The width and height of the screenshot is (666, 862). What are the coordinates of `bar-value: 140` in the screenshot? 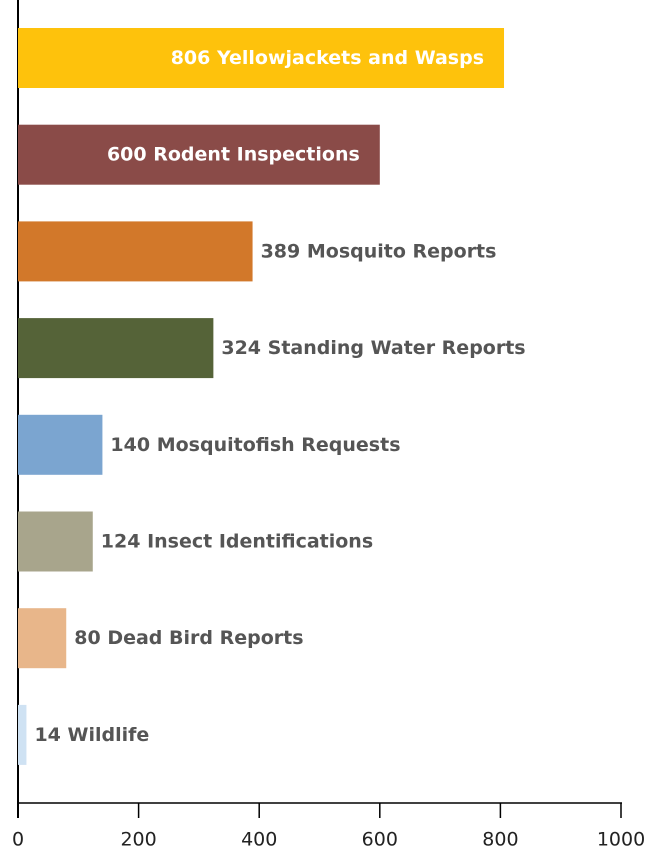 It's located at (130, 444).